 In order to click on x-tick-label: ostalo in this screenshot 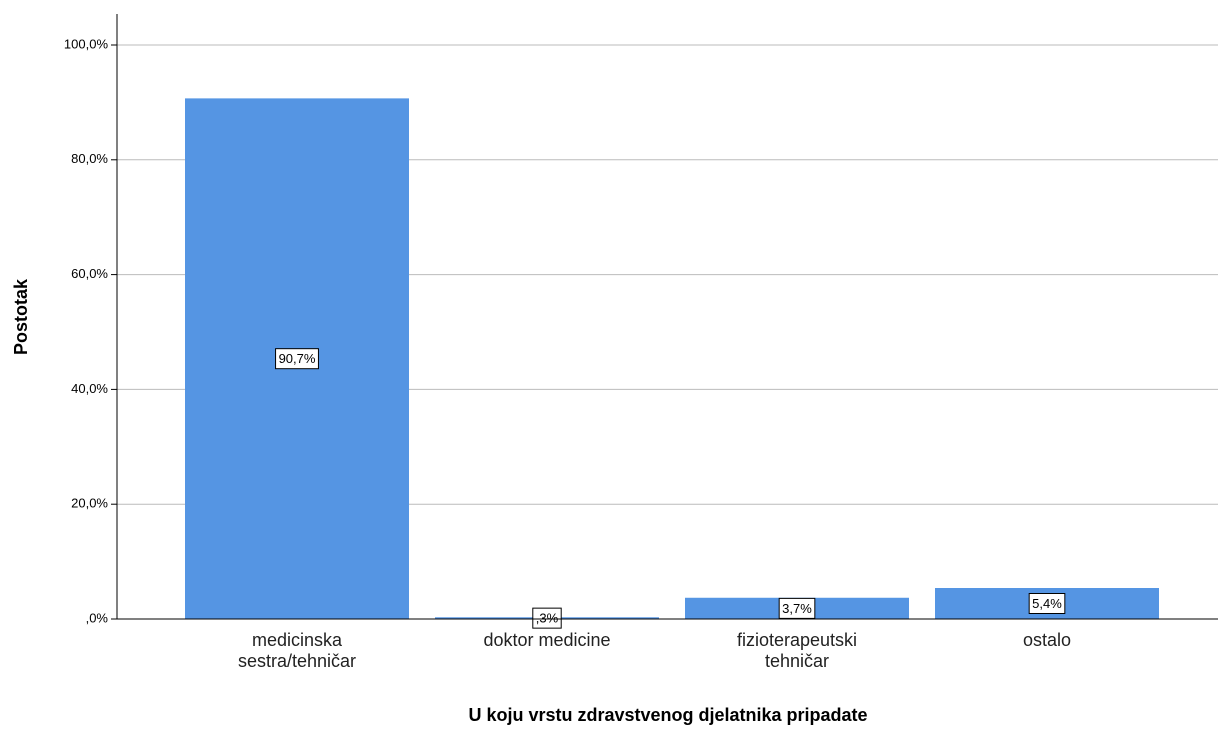, I will do `click(1047, 640)`.